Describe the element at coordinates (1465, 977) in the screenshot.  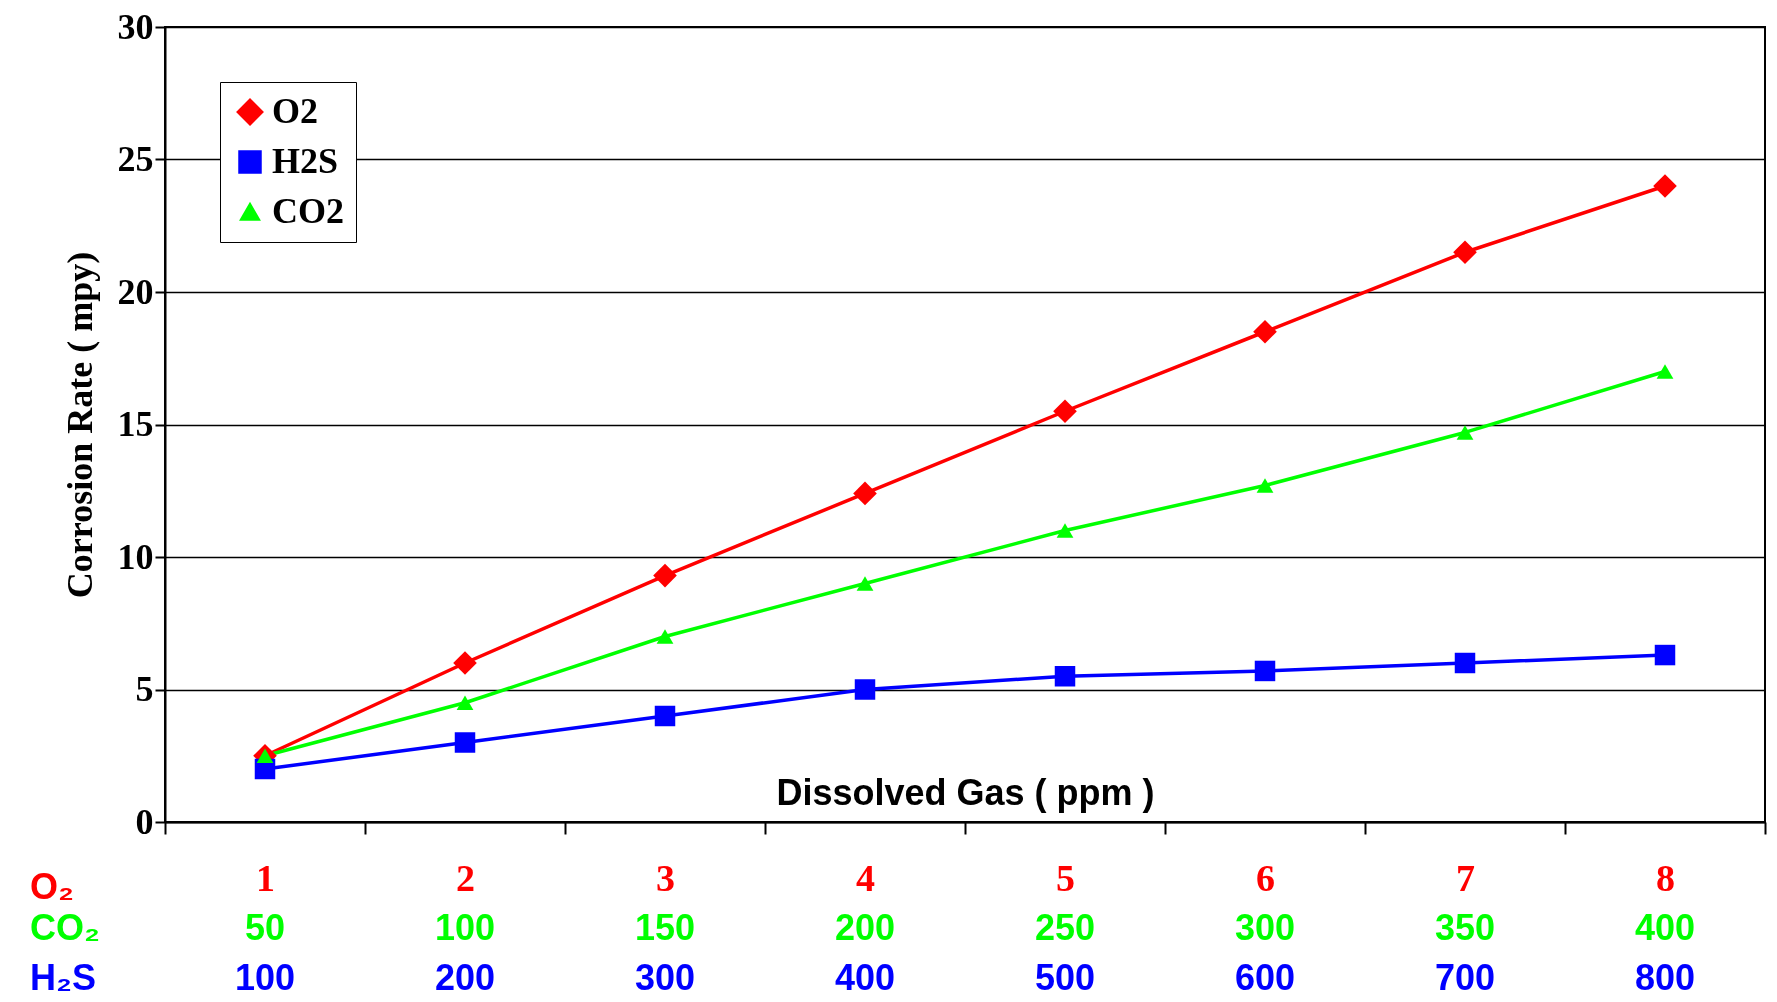
I see `text: 700` at that location.